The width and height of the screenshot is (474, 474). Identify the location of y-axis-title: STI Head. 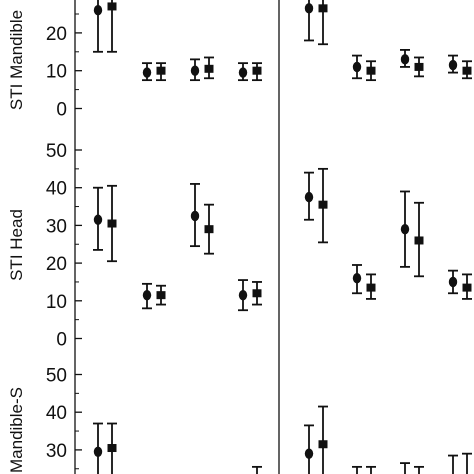
(16, 245).